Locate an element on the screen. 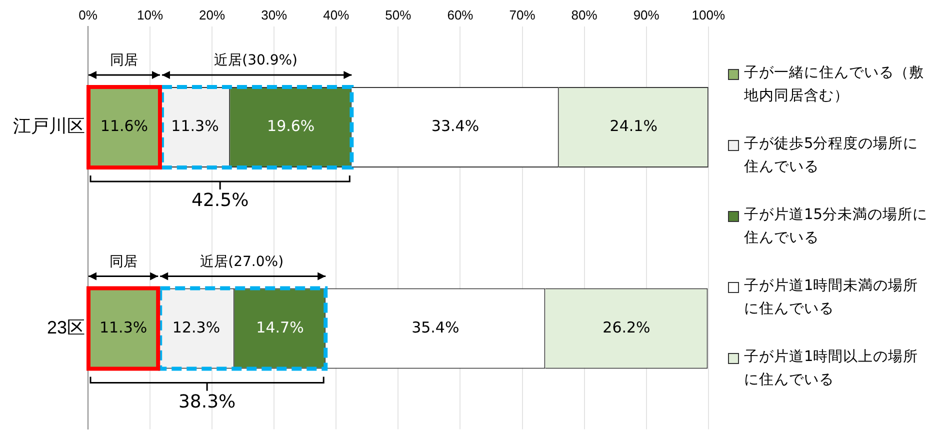 This screenshot has height=443, width=952. y-tick-label: 江戸川区 is located at coordinates (49, 126).